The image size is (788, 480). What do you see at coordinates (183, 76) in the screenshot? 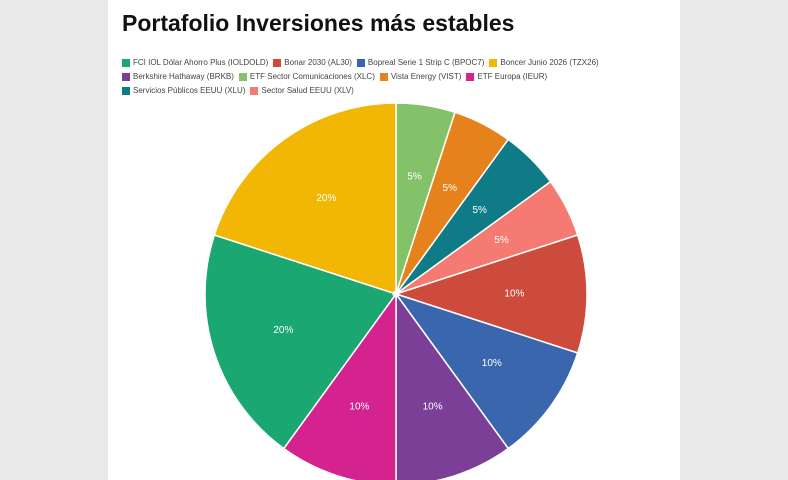
I see `legend-label: Berkshire Hathaway (BRKB)` at bounding box center [183, 76].